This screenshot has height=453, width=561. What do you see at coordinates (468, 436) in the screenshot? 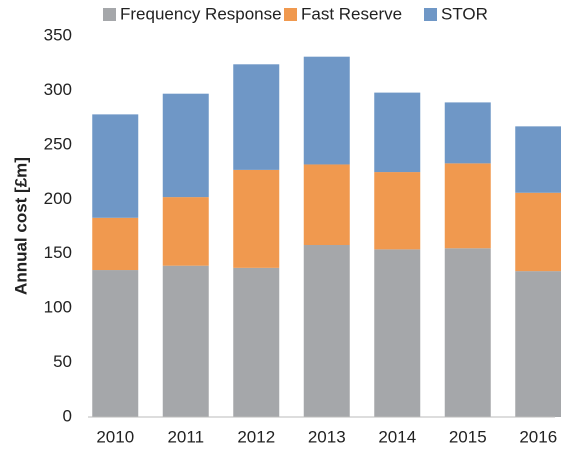
I see `x-tick-label: 2015` at bounding box center [468, 436].